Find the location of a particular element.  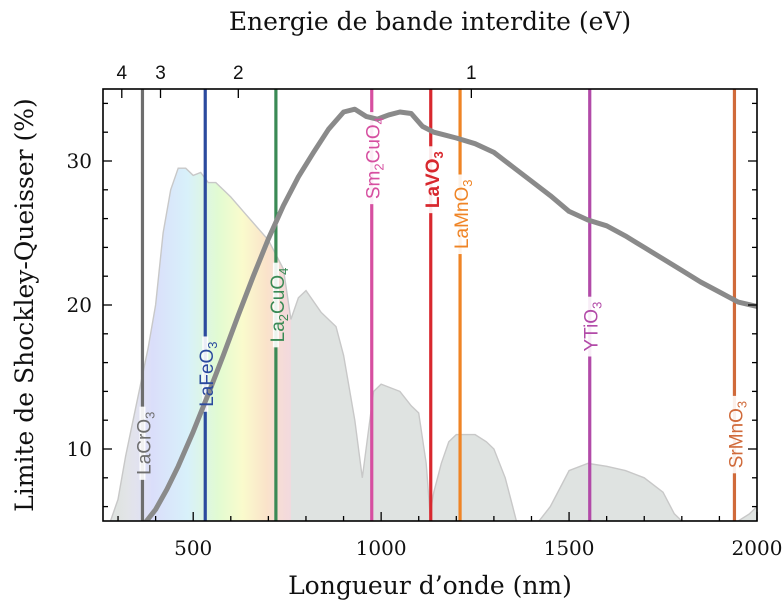

svg-text: LaVO3 is located at coordinates (434, 179).